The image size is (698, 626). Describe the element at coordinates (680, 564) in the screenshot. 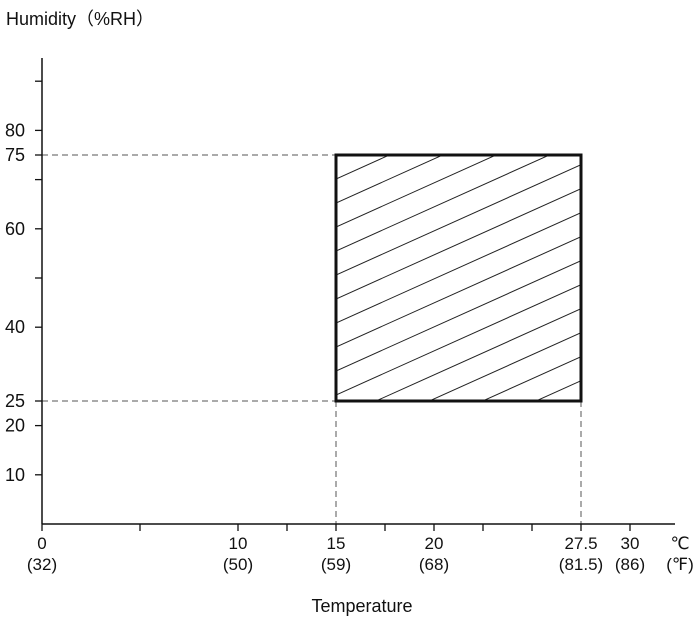

I see `x-unit-fahrenheit: (℉)` at that location.